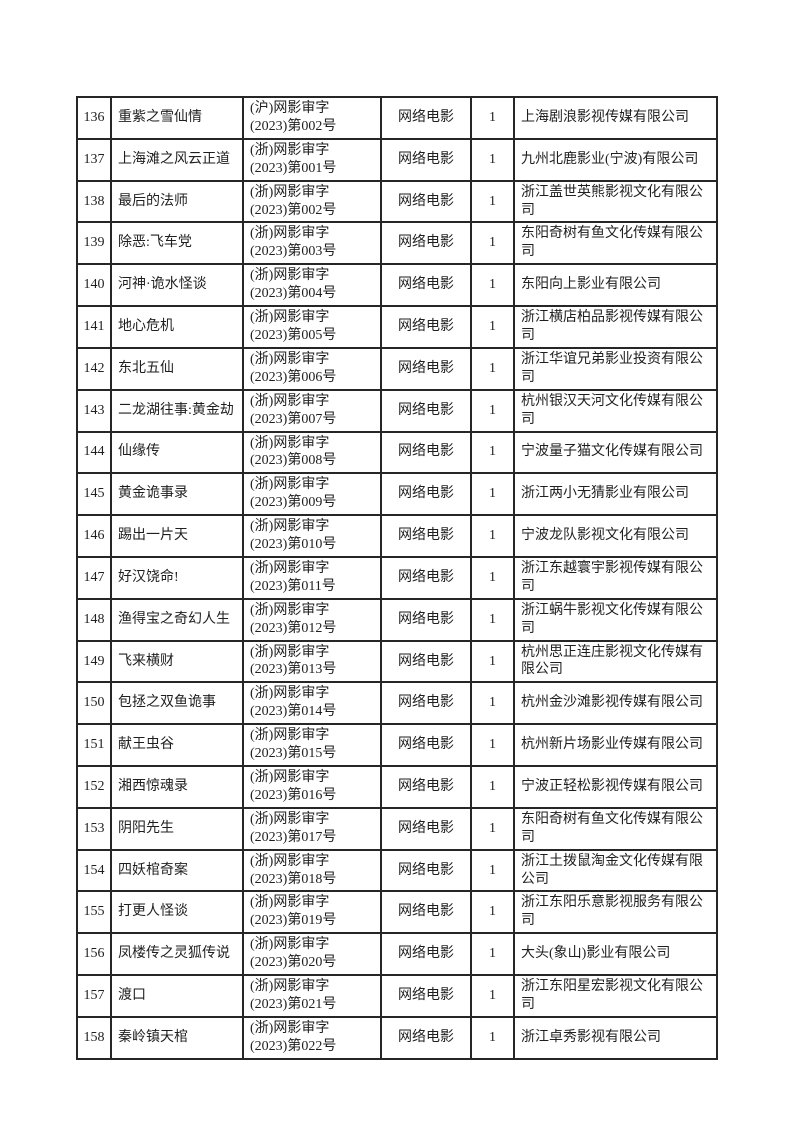 The image size is (800, 1132). Describe the element at coordinates (94, 870) in the screenshot. I see `row-number-cell: 154` at that location.